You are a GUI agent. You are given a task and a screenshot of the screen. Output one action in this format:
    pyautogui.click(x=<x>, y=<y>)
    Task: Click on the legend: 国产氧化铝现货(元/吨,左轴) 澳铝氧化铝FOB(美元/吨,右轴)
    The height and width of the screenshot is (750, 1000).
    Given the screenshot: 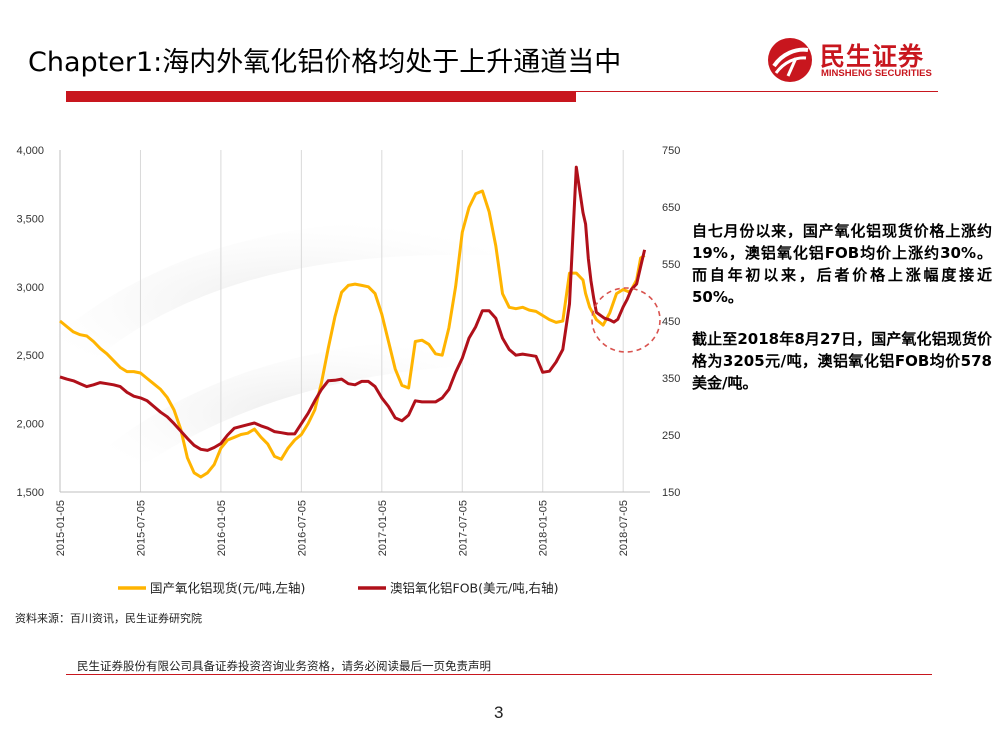 What is the action you would take?
    pyautogui.click(x=338, y=588)
    